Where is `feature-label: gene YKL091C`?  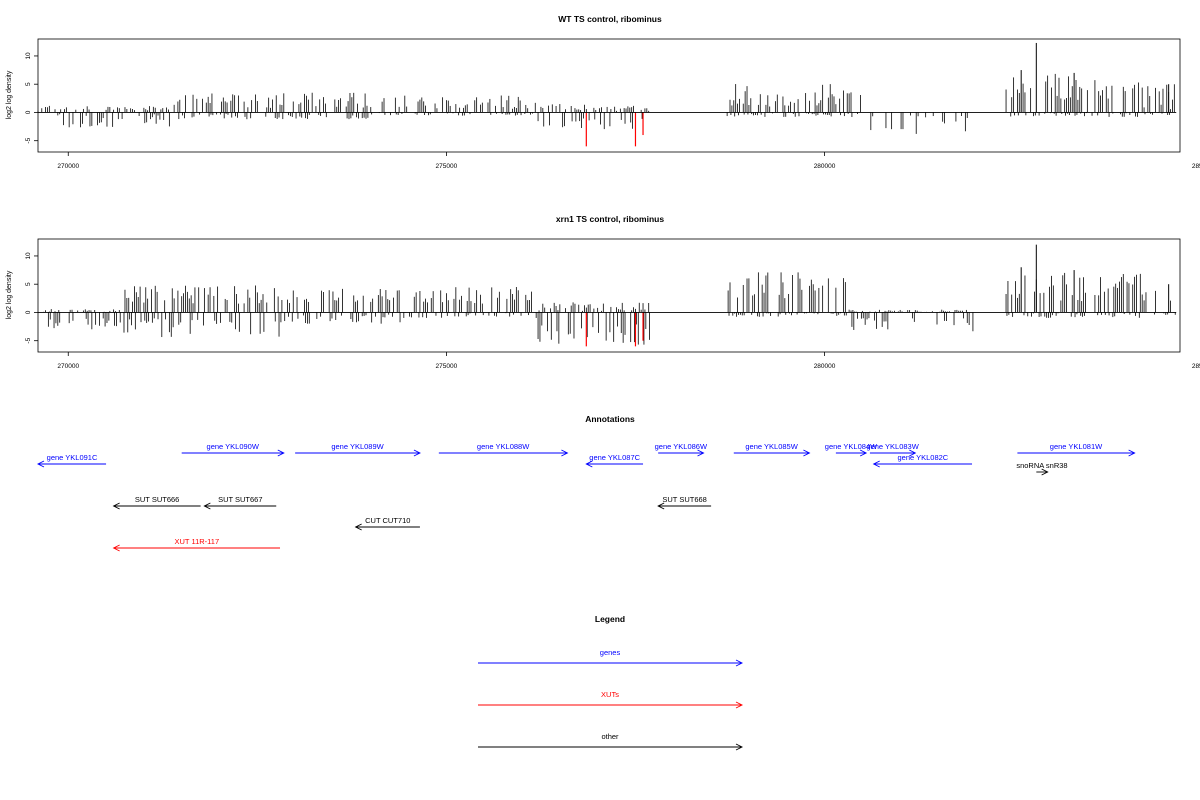
feature-label: gene YKL091C is located at coordinates (72, 457).